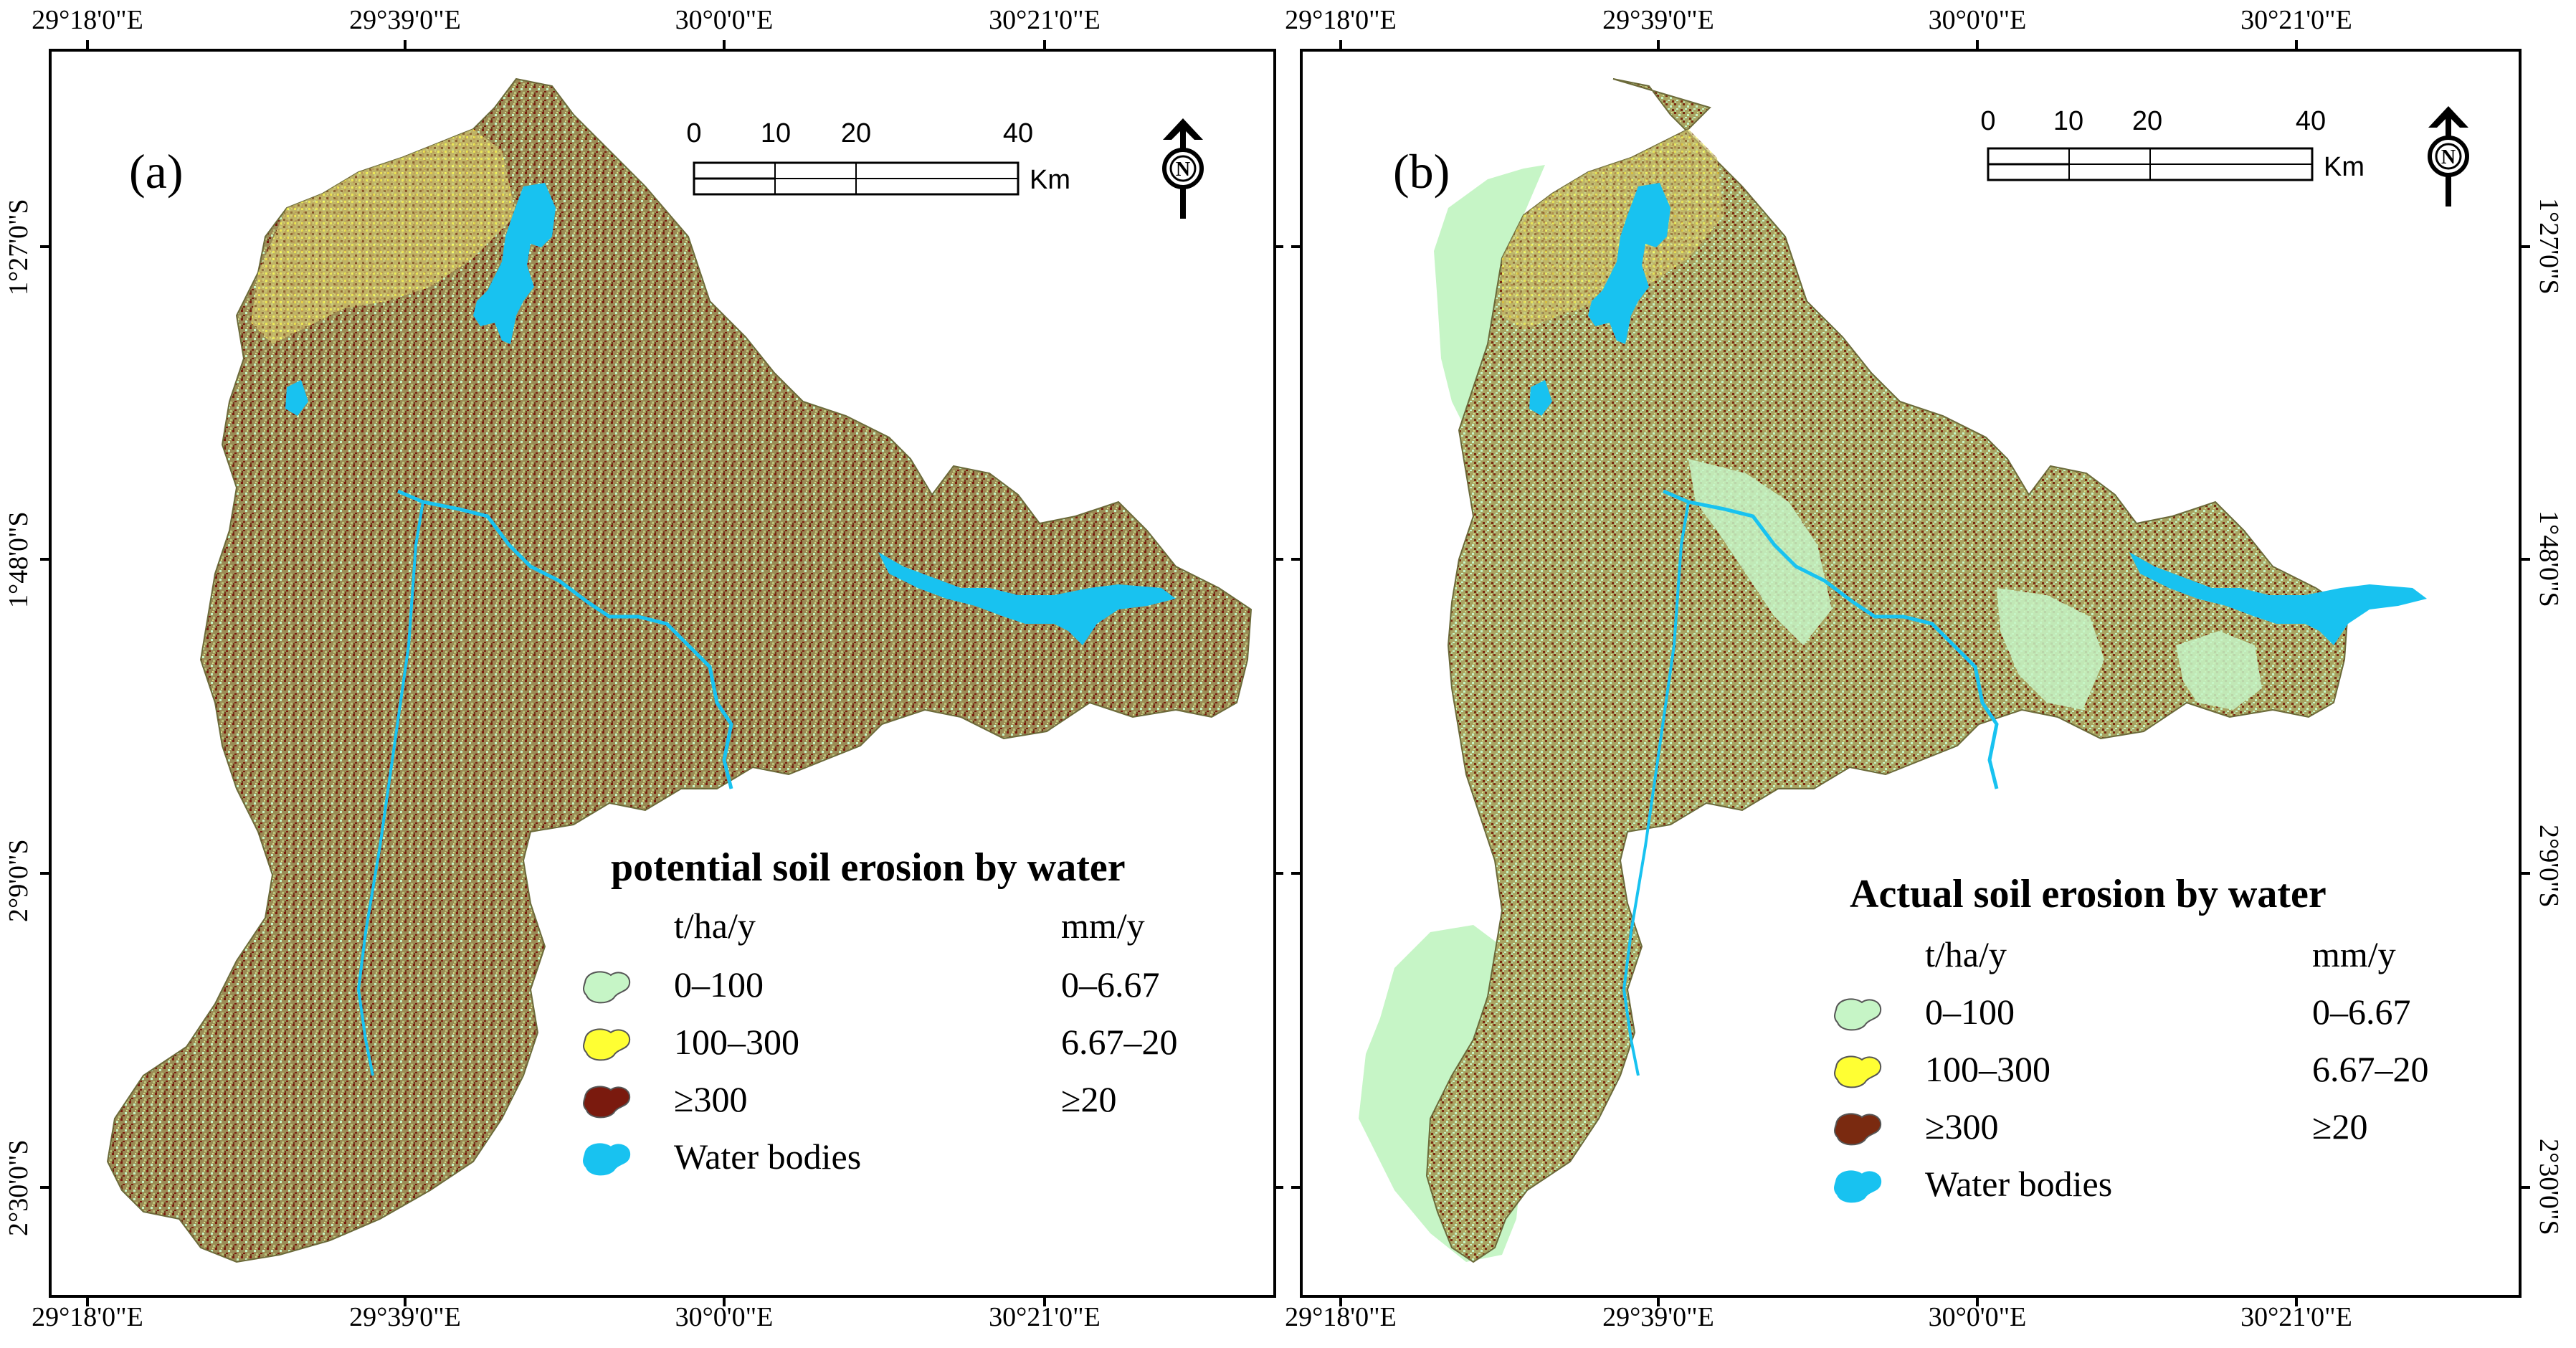 The width and height of the screenshot is (2576, 1348). I want to click on panel-letter: (a), so click(156, 171).